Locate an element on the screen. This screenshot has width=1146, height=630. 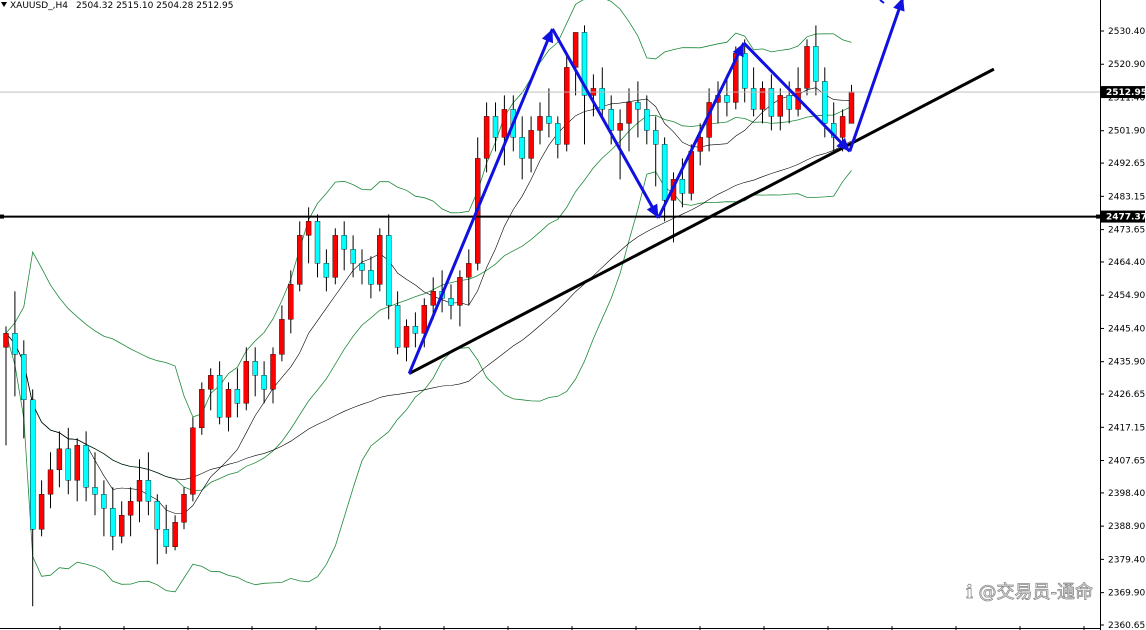
level-handle-right is located at coordinates (1098, 216).